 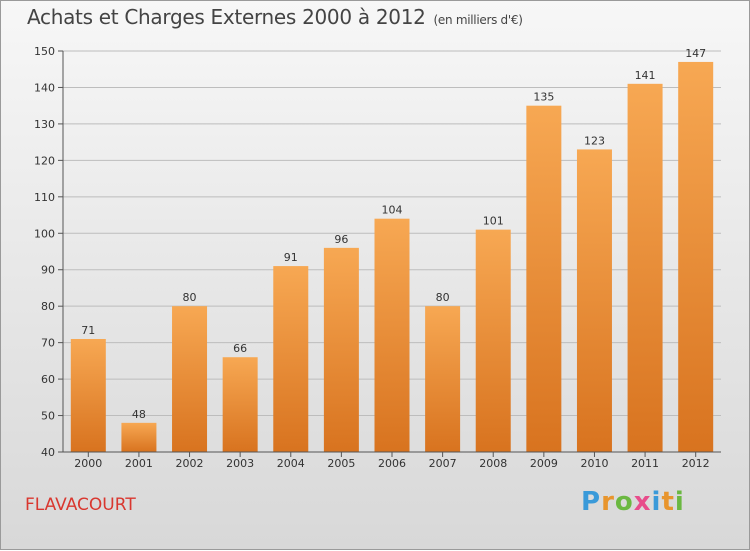 What do you see at coordinates (48, 452) in the screenshot?
I see `y-tick-label: 40` at bounding box center [48, 452].